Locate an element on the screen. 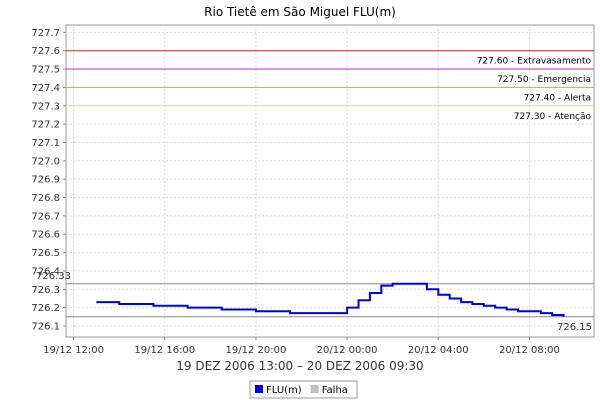 The image size is (600, 400). series-line-flu is located at coordinates (330, 299).